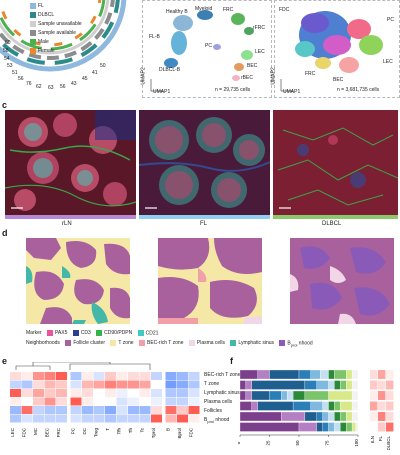  I want to click on x-tick-label: 75, so click(327, 443).